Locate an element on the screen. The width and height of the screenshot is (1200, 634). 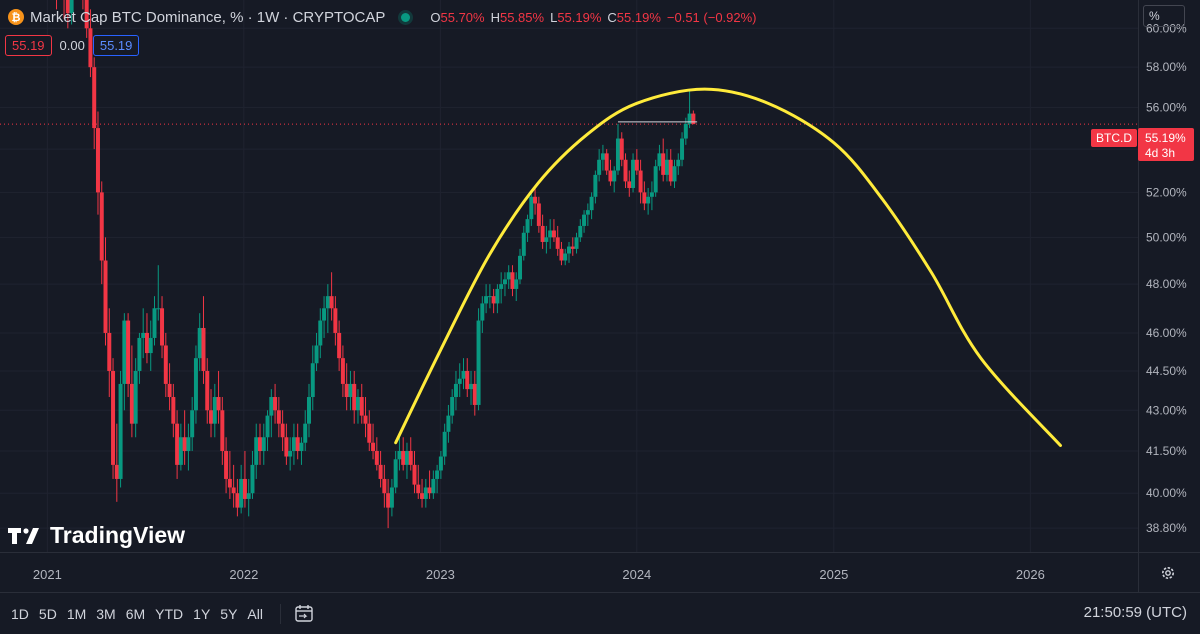
range-1y: 1Y is located at coordinates (202, 613).